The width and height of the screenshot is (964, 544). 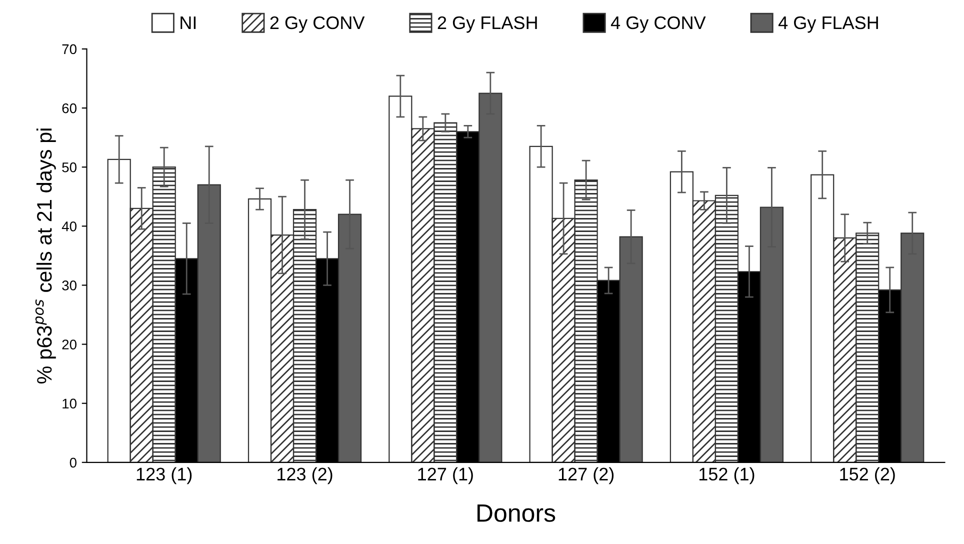 I want to click on legend-label: 4 Gy CONV, so click(x=658, y=24).